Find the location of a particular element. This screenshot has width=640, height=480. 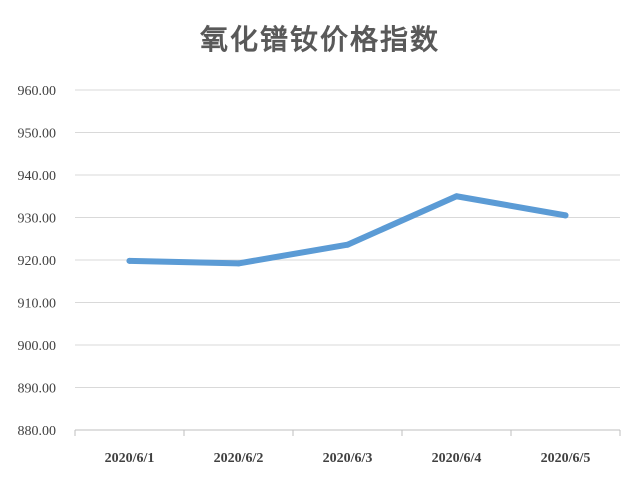

x-axis-tick-labels: 2020/6/1 2020/6/2 2020/6/3 2020/6/4 2020/6/5 is located at coordinates (348, 458).